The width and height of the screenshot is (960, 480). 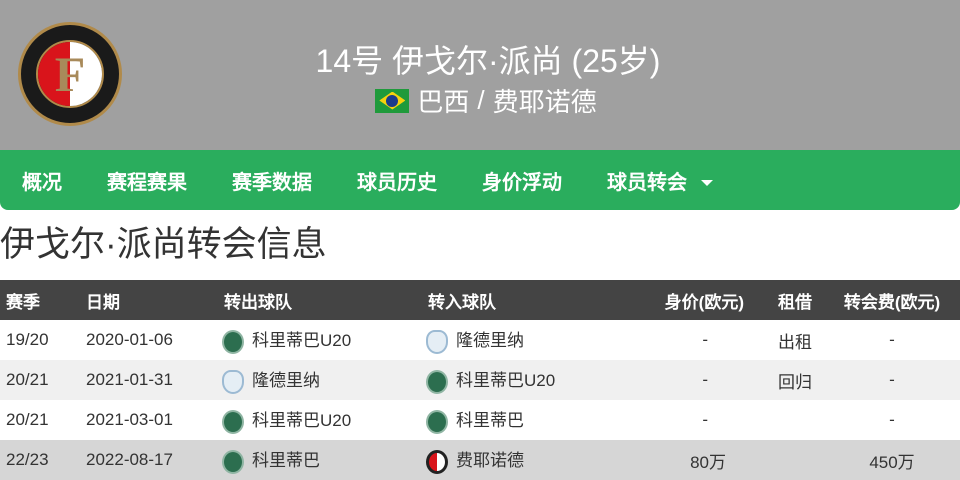 I want to click on col-from: 转出球队, so click(x=320, y=300).